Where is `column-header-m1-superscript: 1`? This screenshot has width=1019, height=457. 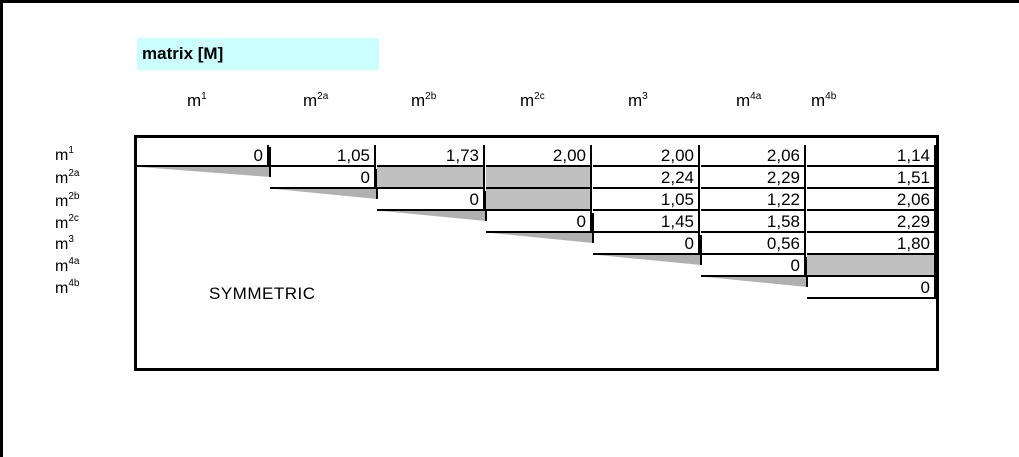 column-header-m1-superscript: 1 is located at coordinates (204, 96).